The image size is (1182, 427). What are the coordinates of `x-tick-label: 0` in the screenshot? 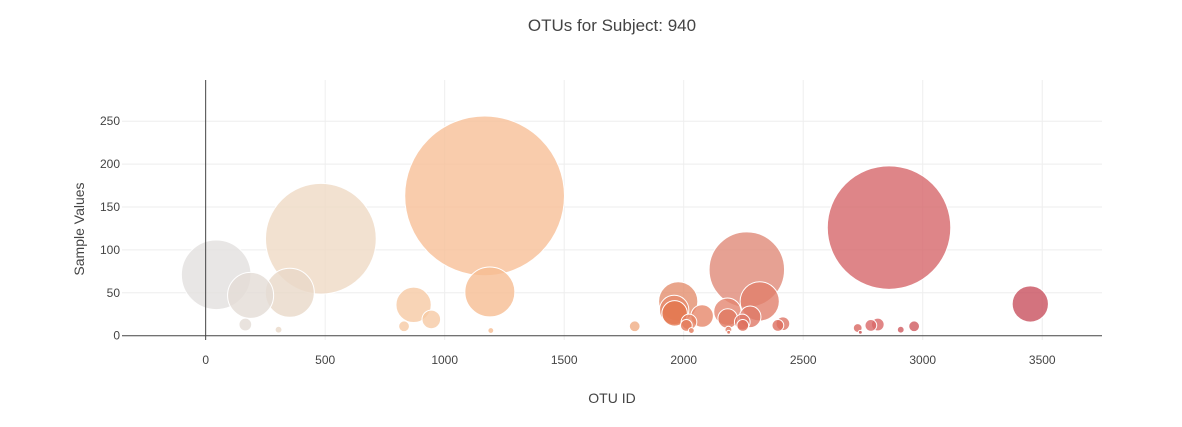 It's located at (205, 360).